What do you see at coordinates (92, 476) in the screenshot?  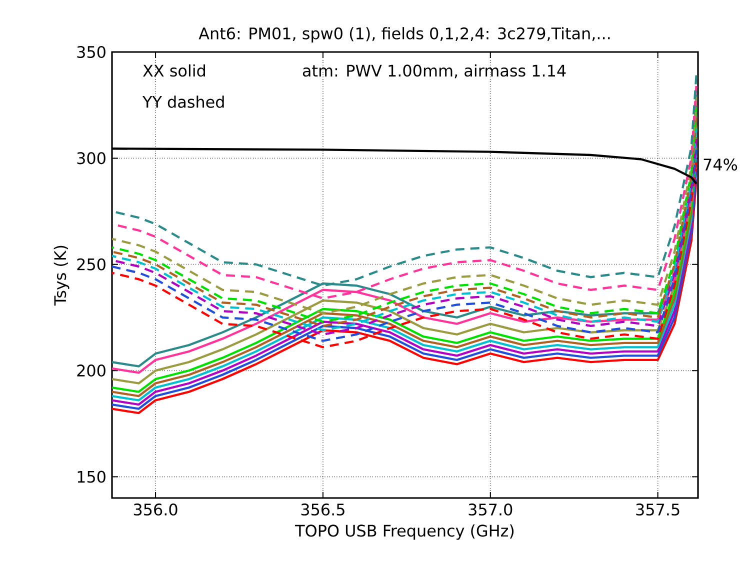 I see `y-tick-label: 150` at bounding box center [92, 476].